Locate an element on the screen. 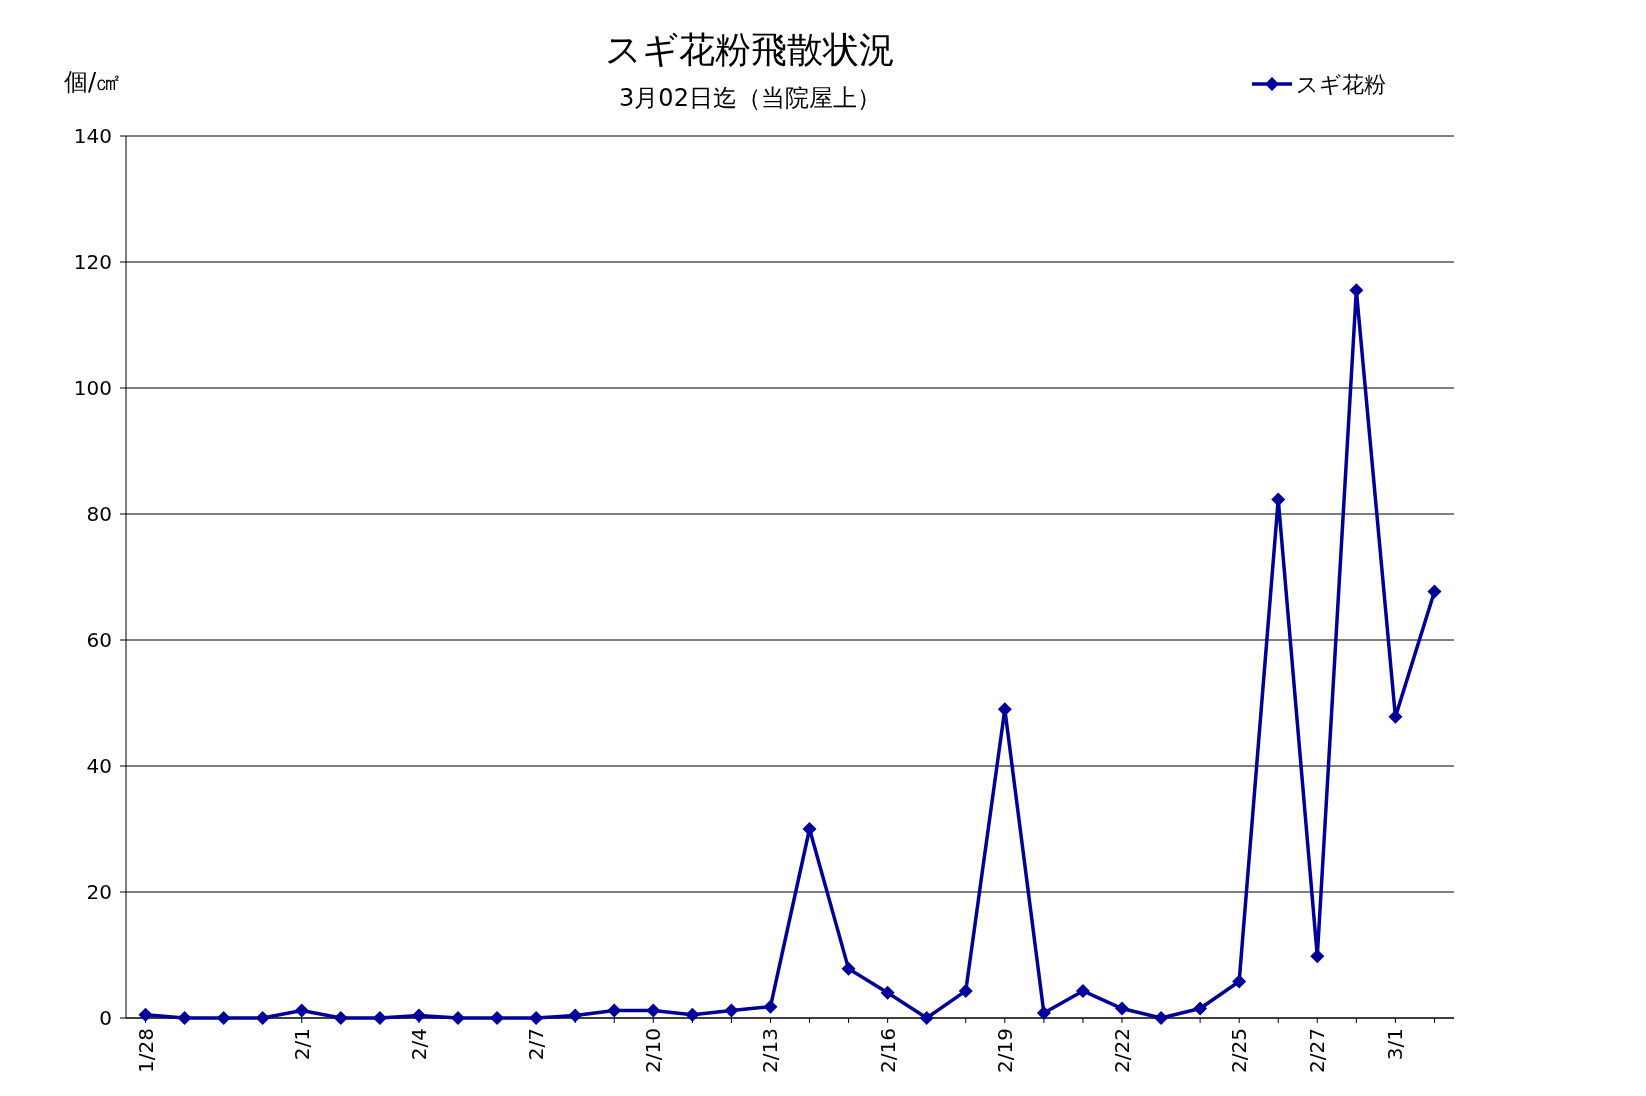  y-tick-label: 20 is located at coordinates (99, 892).